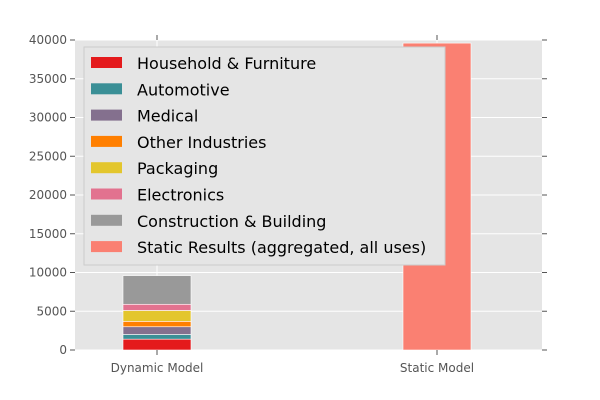  Describe the element at coordinates (437, 368) in the screenshot. I see `x-tick-label: Static Model` at that location.